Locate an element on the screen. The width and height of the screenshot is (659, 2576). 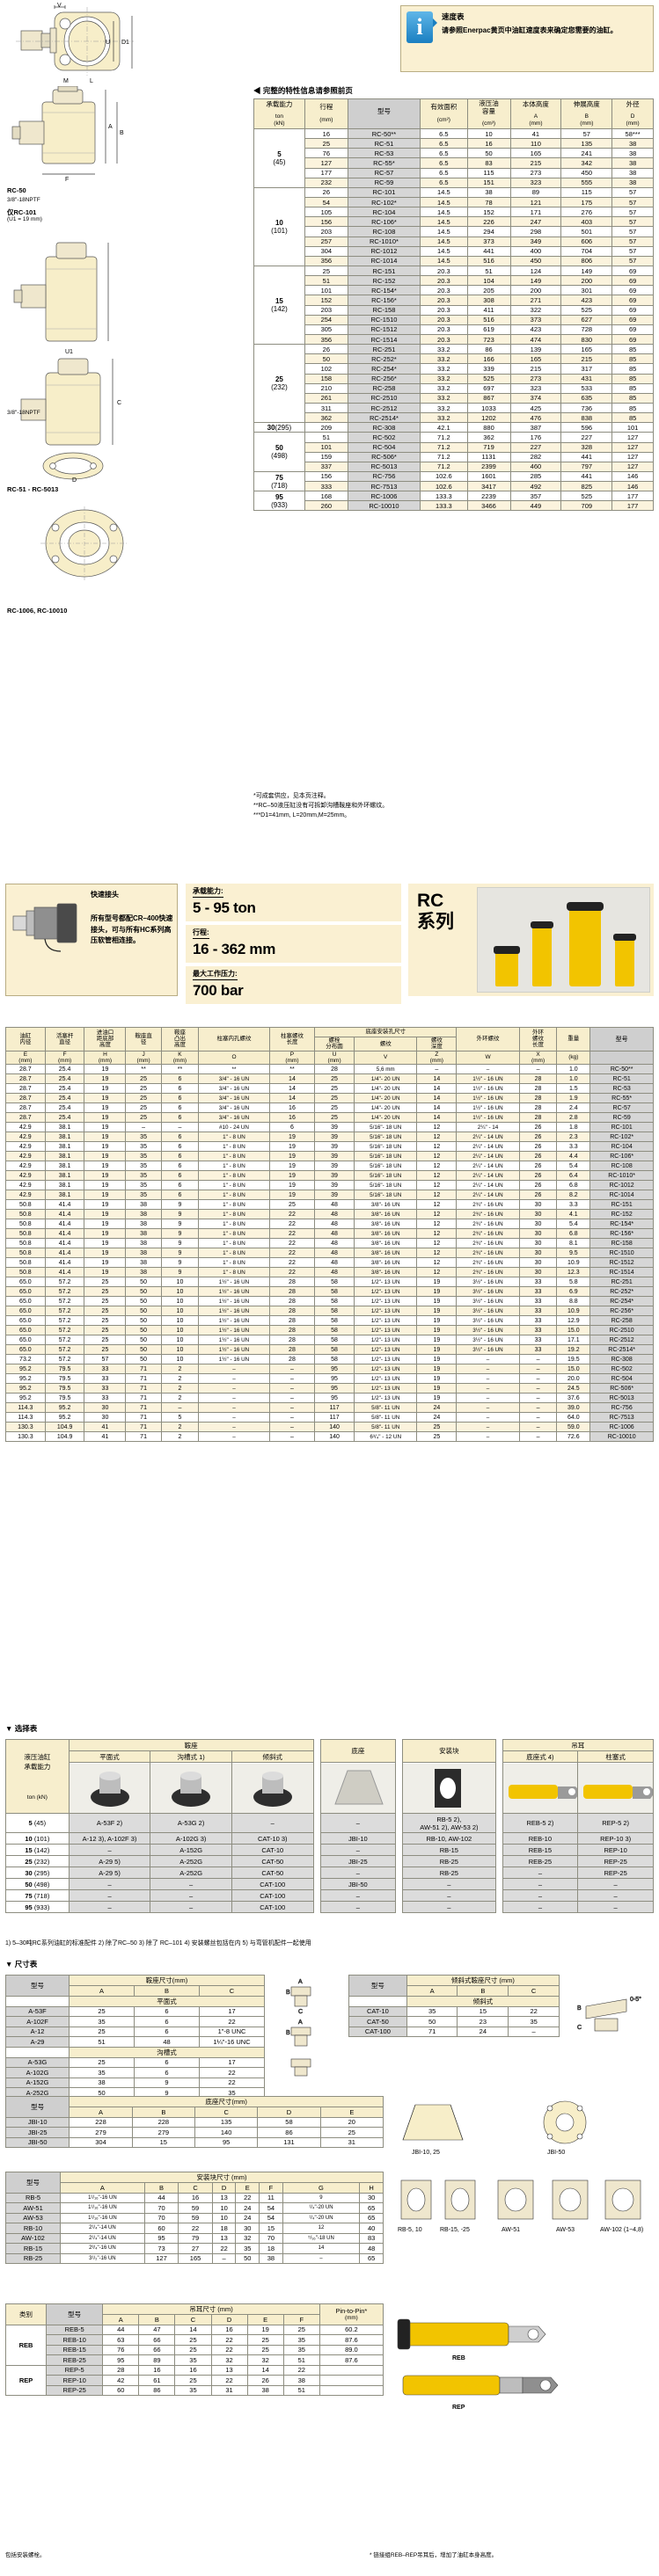
rb-row: RB-10 2¹/₄"-14 UN 60 22 18 30 15 12 40 is located at coordinates (194, 2228).